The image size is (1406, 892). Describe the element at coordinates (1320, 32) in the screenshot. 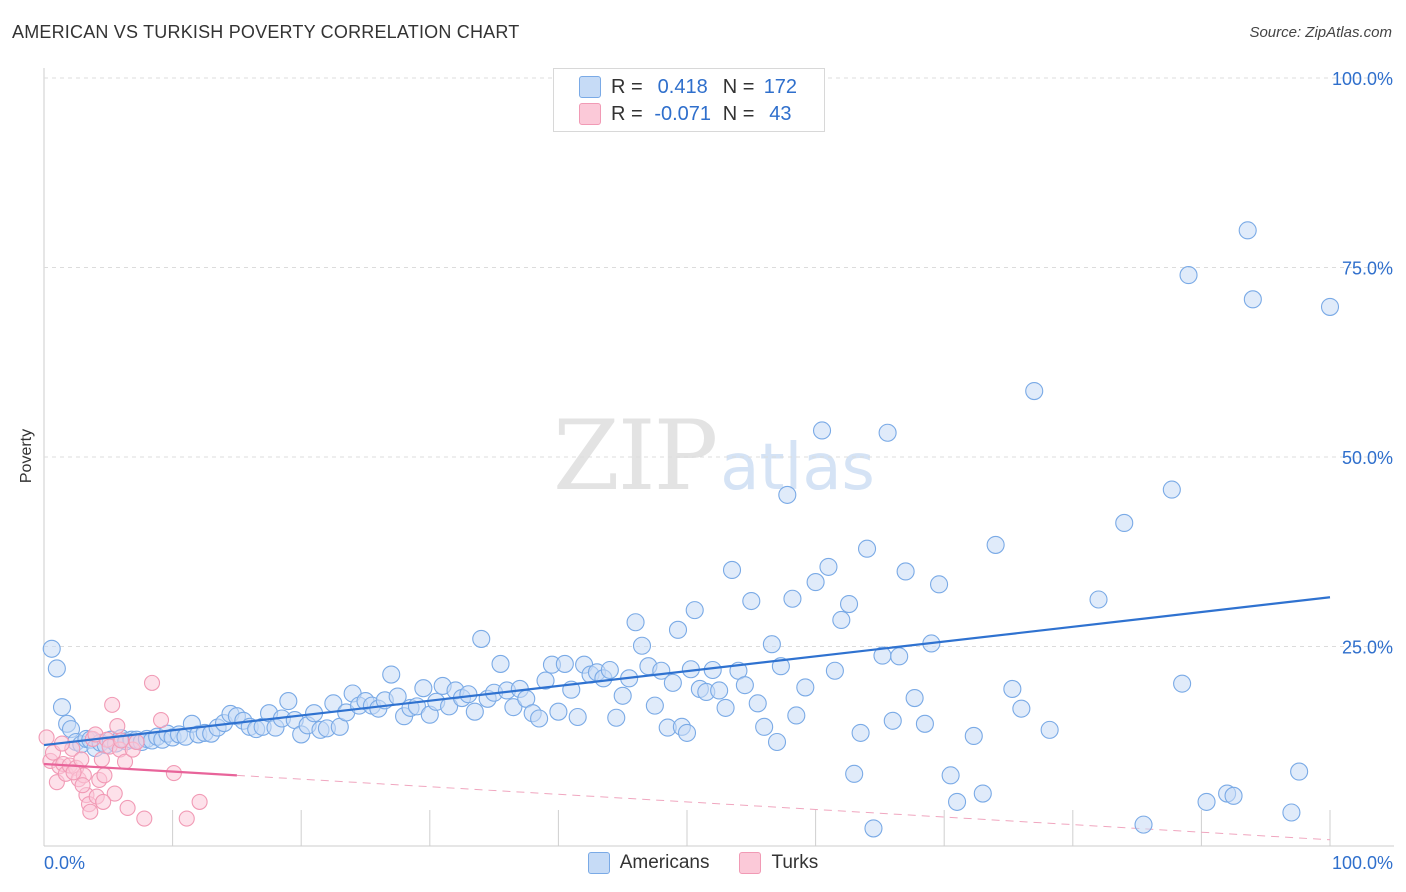

I see `source-label: Source: ZipAtlas.com` at that location.